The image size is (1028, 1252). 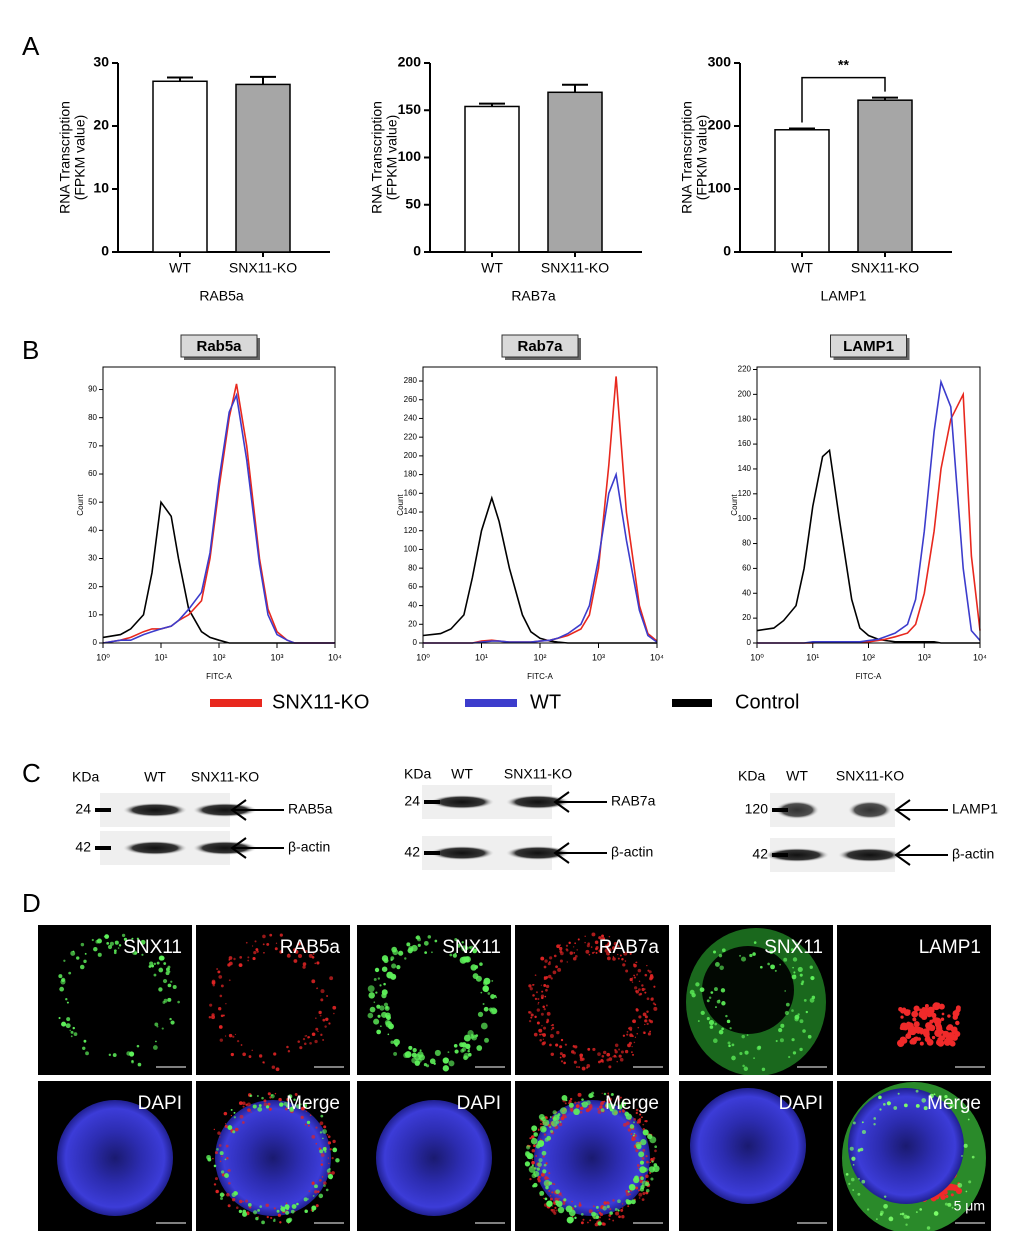 What do you see at coordinates (471, 947) in the screenshot?
I see `channel-label: SNX11` at bounding box center [471, 947].